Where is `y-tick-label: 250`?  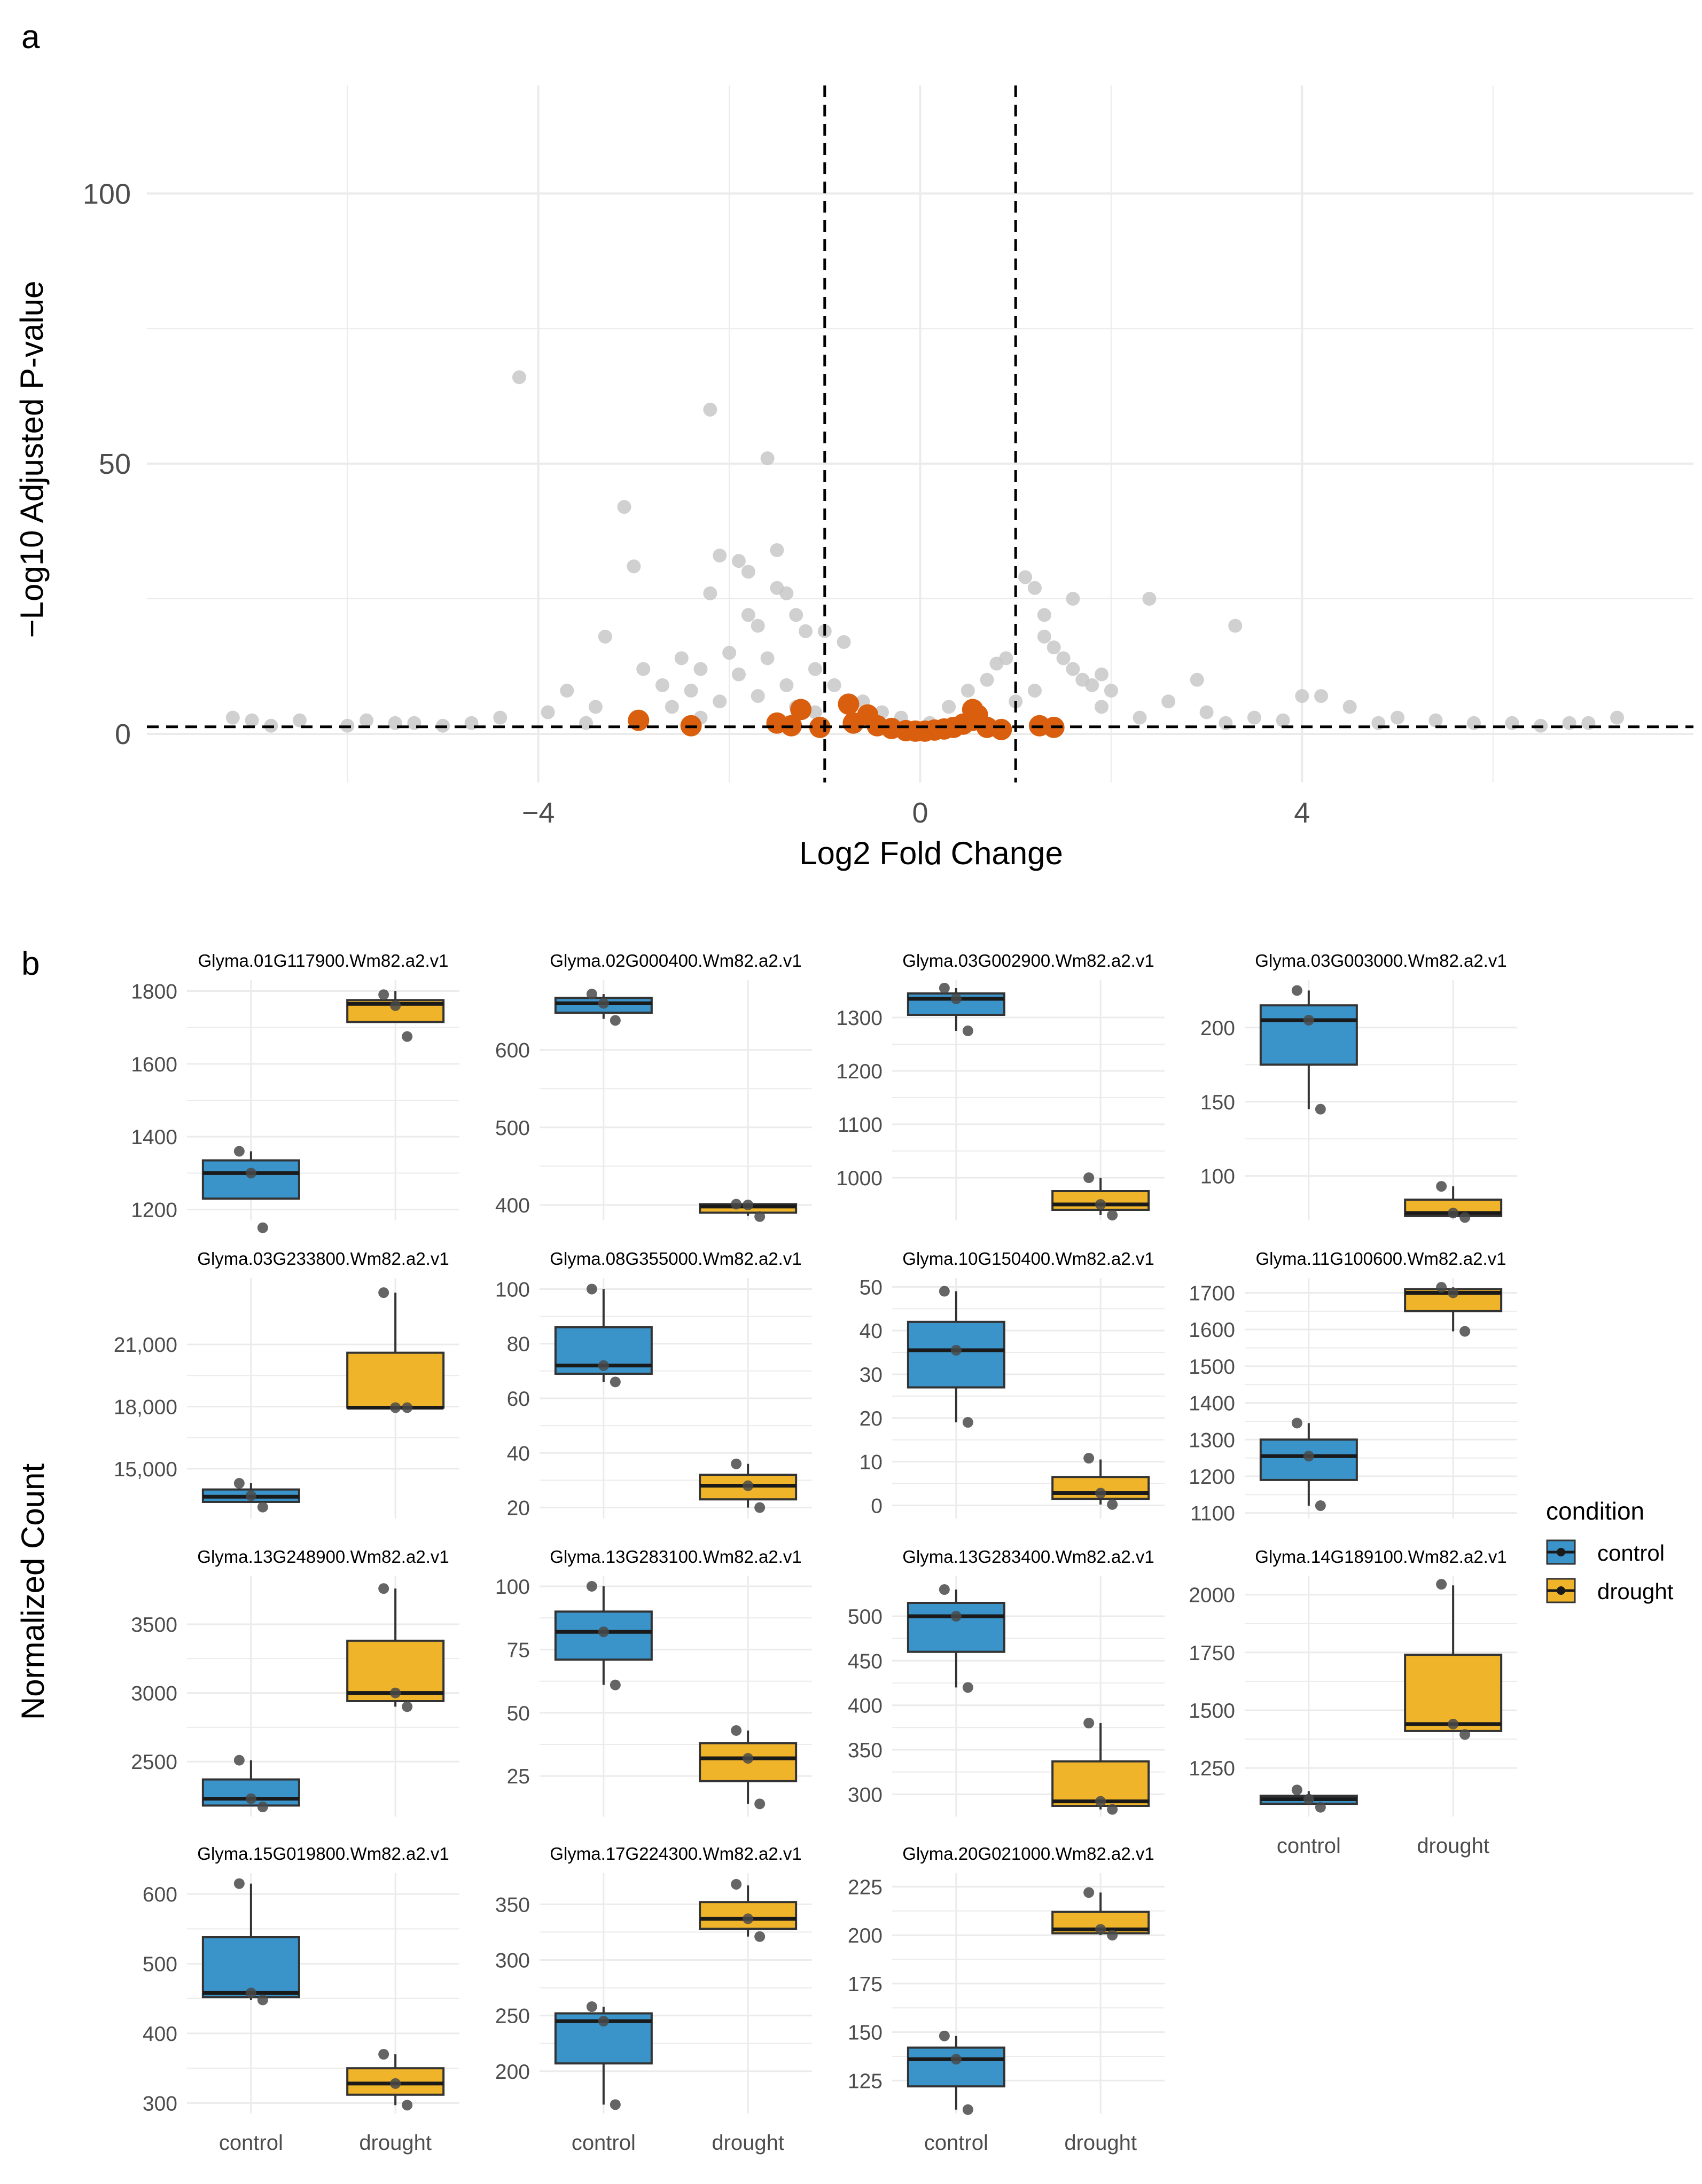 y-tick-label: 250 is located at coordinates (512, 2016).